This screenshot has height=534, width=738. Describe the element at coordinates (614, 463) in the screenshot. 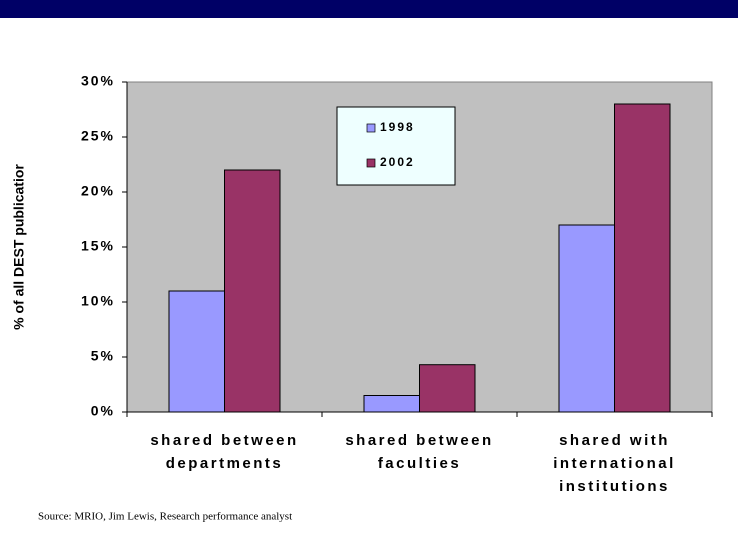

I see `x-tick-label: international` at that location.